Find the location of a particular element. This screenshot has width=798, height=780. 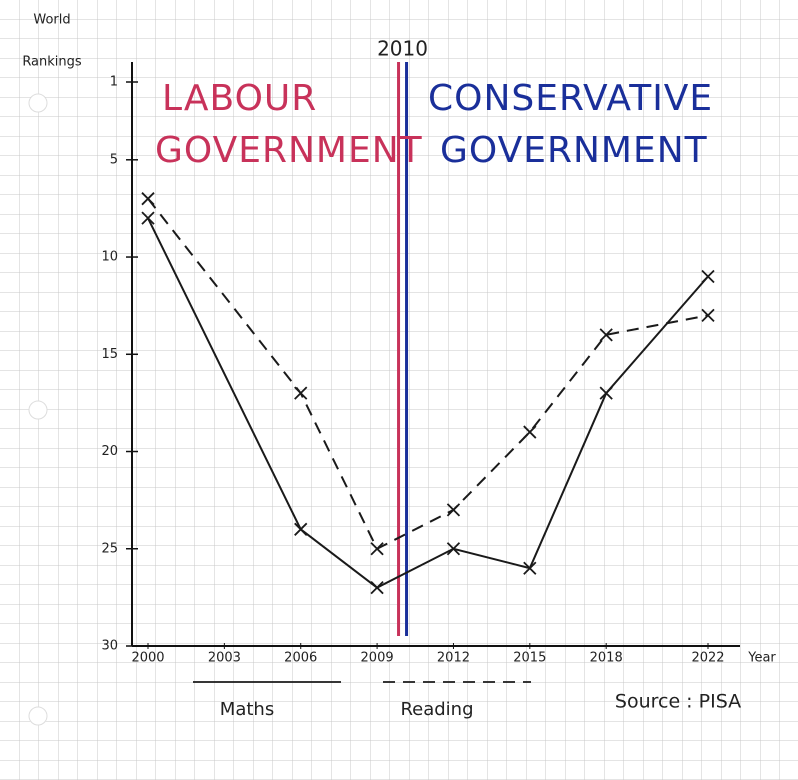

x-tick-label: 2018 is located at coordinates (606, 658).